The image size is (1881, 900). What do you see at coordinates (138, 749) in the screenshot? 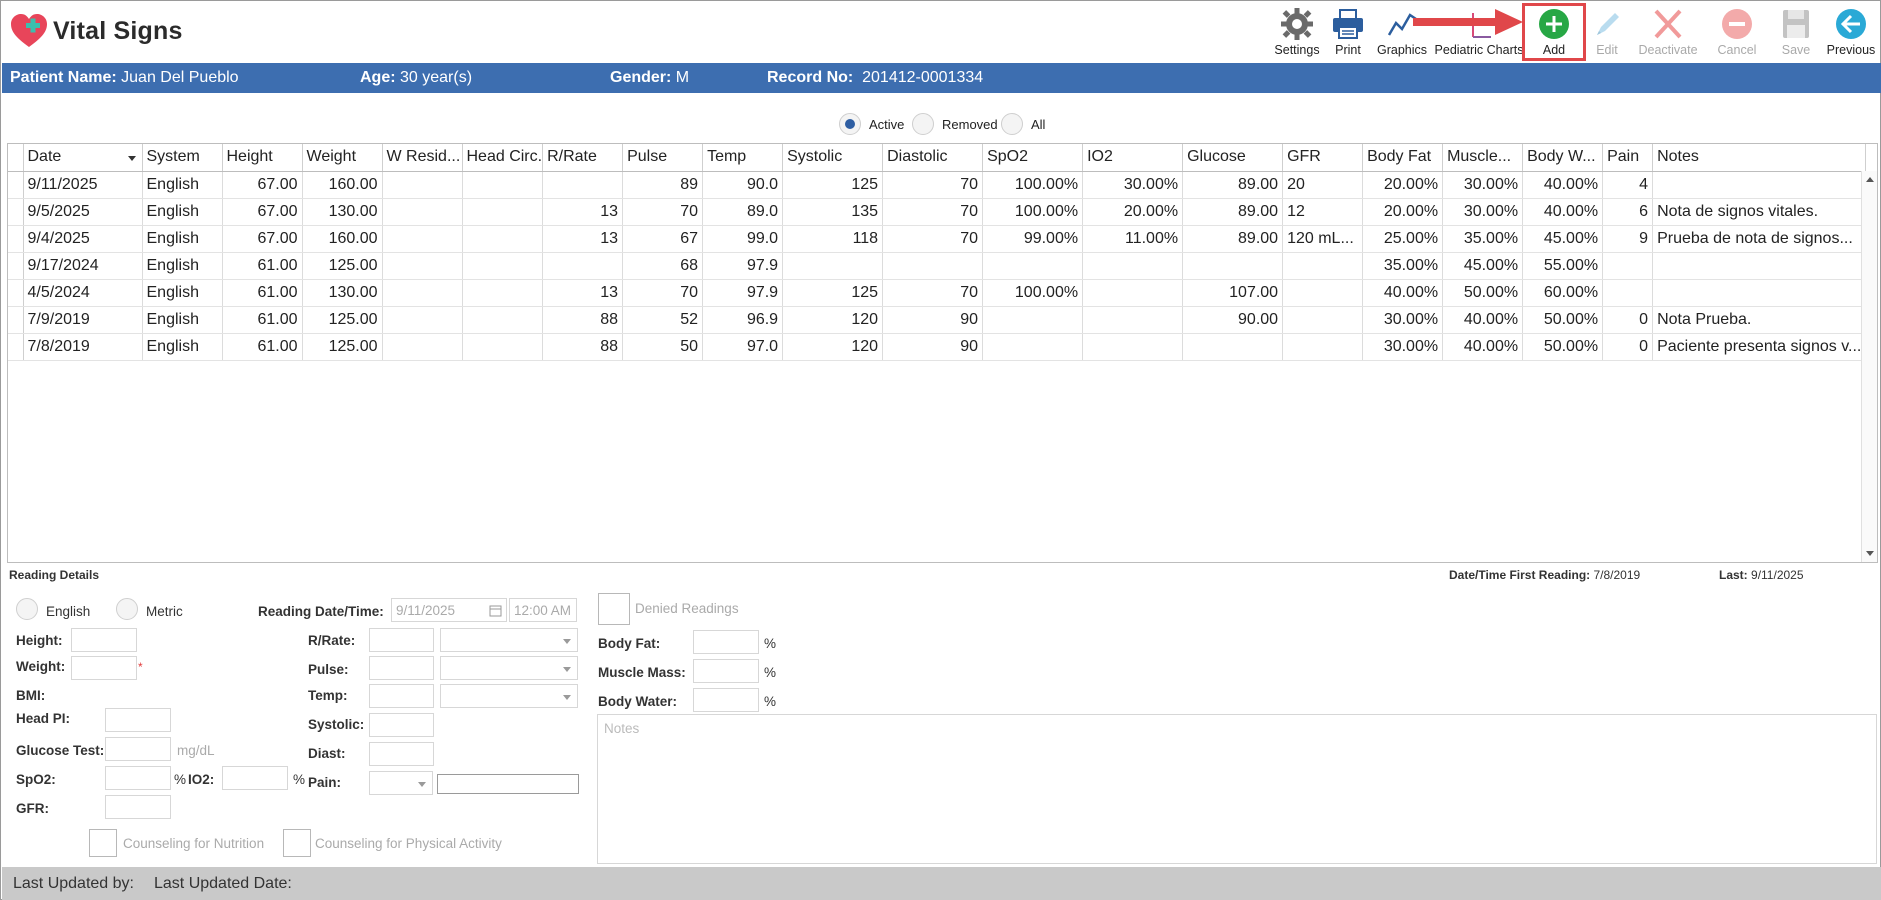
I see `glucose-test-input` at bounding box center [138, 749].